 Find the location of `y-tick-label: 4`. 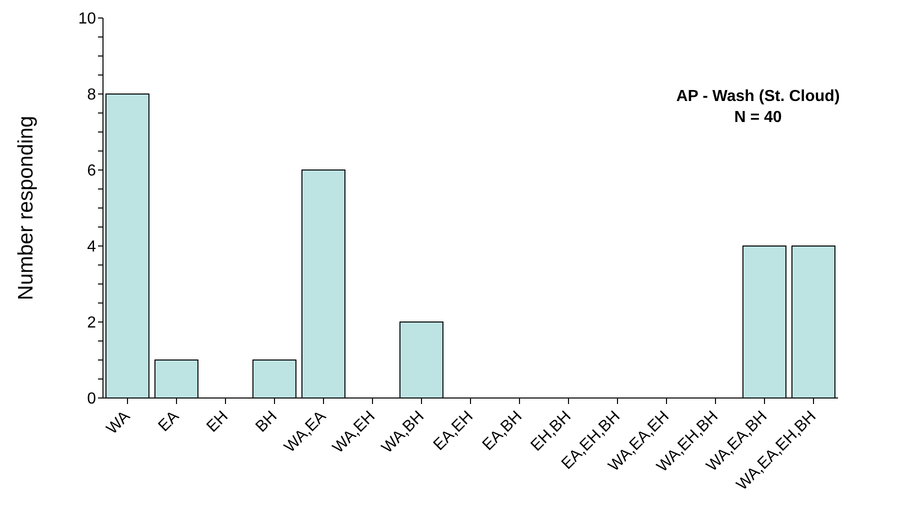

y-tick-label: 4 is located at coordinates (91, 247).